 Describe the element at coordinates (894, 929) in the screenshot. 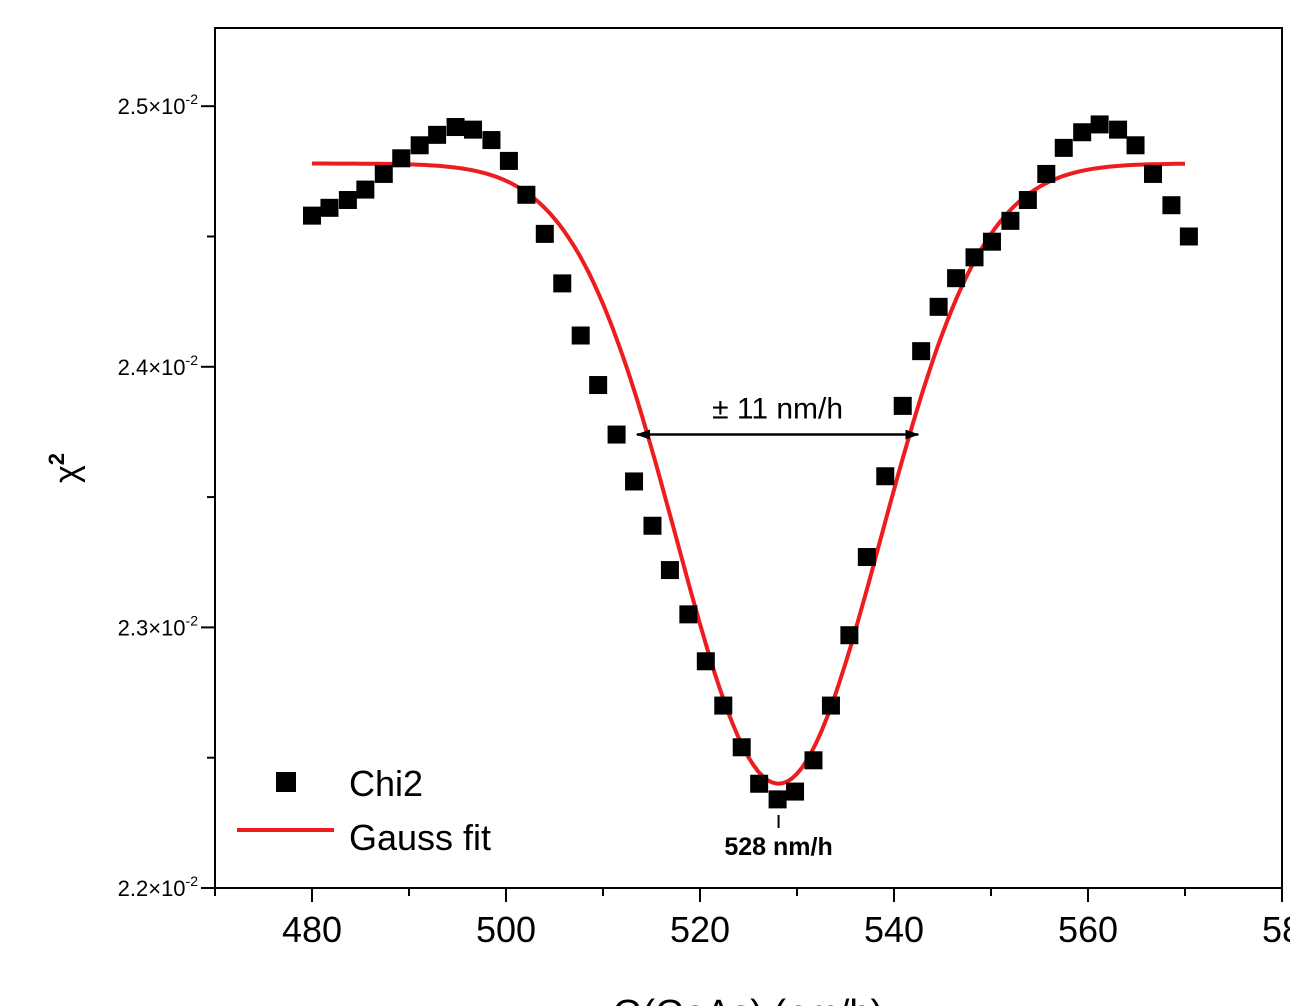

I see `x-tick-label-540: 540` at that location.